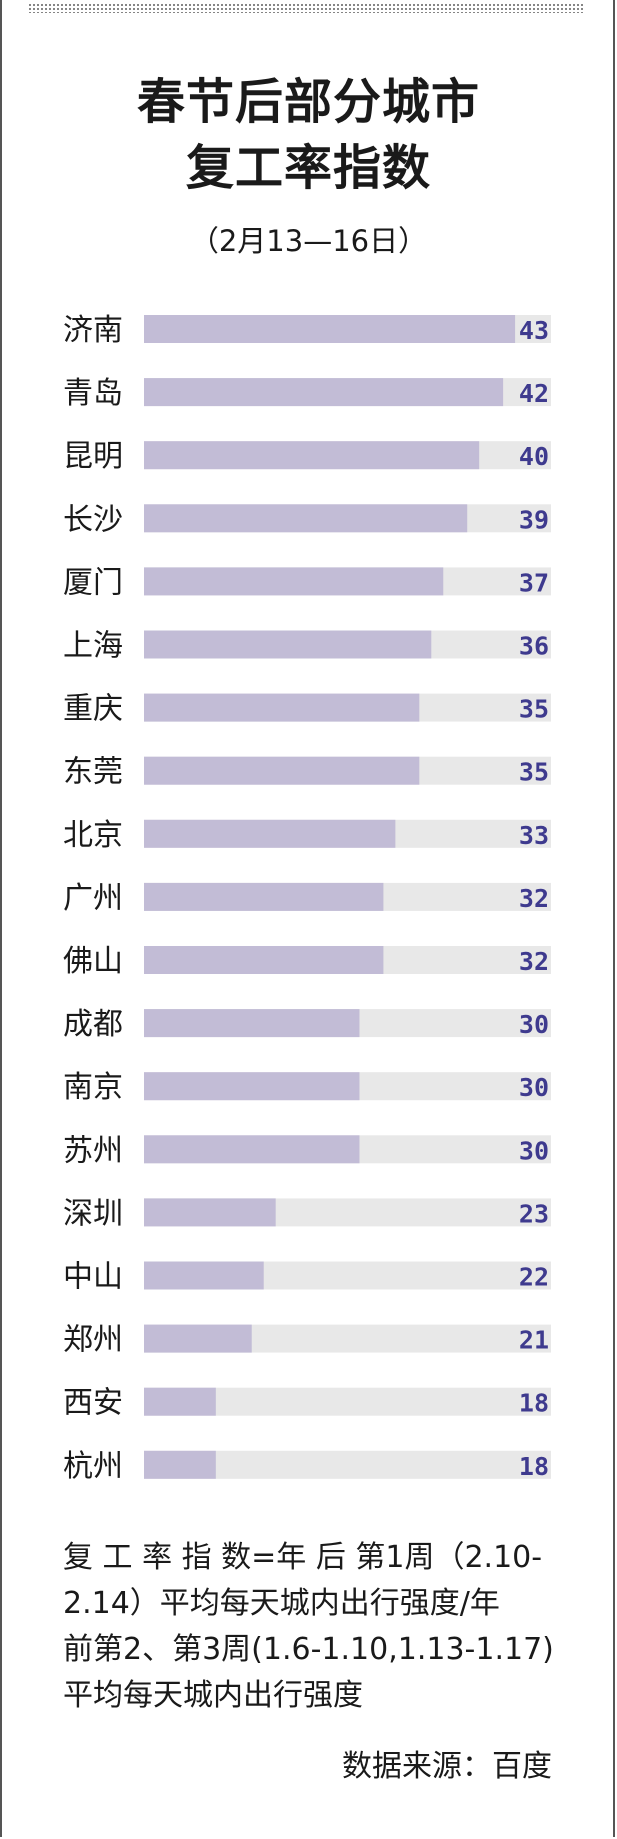 This screenshot has height=1839, width=617. What do you see at coordinates (93, 456) in the screenshot?
I see `category-label: 昆明` at bounding box center [93, 456].